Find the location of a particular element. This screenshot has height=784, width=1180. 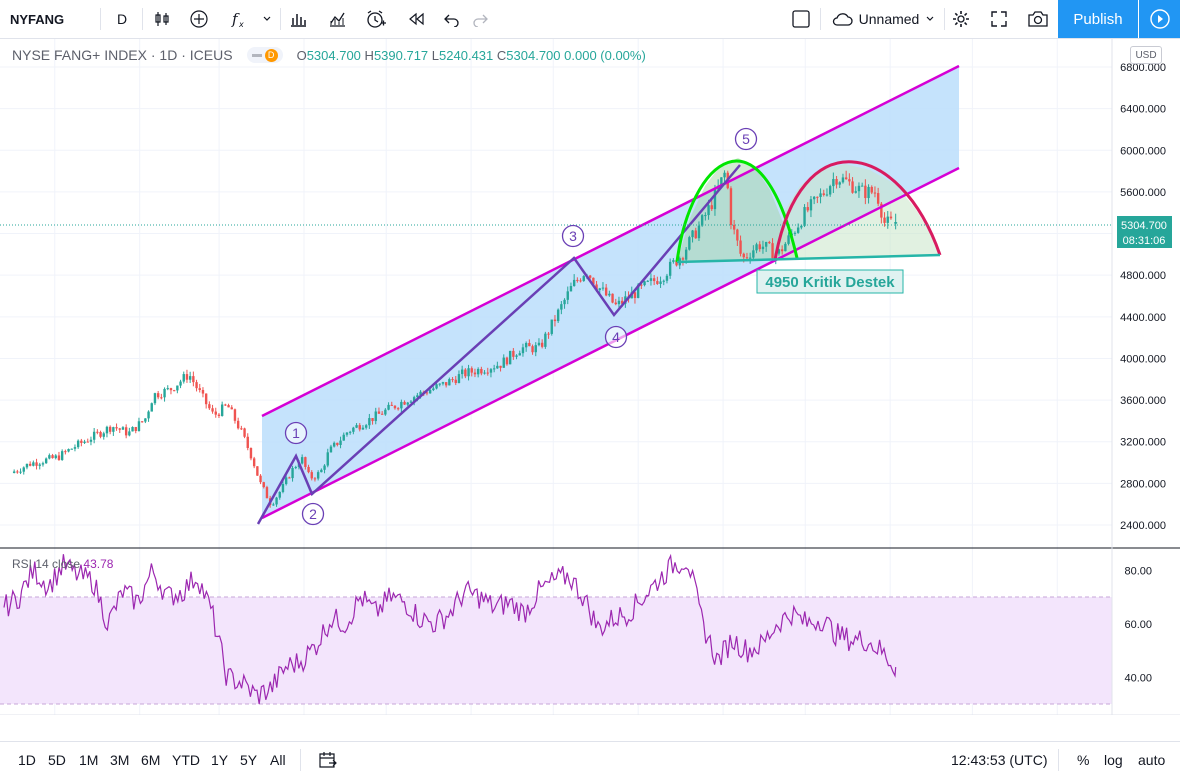

percent-toggle: % is located at coordinates (1083, 760).